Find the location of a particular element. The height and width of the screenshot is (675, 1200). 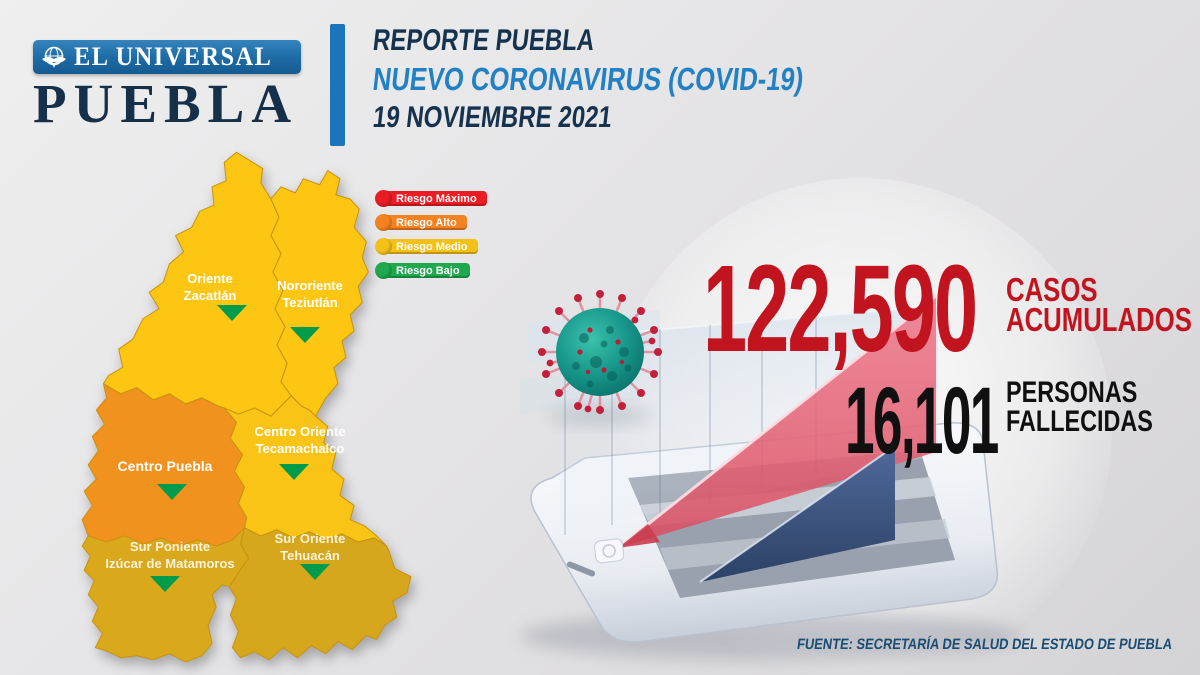

report-subtitle: NUEVO CORONAVIRUS (COVID-19) is located at coordinates (588, 79).